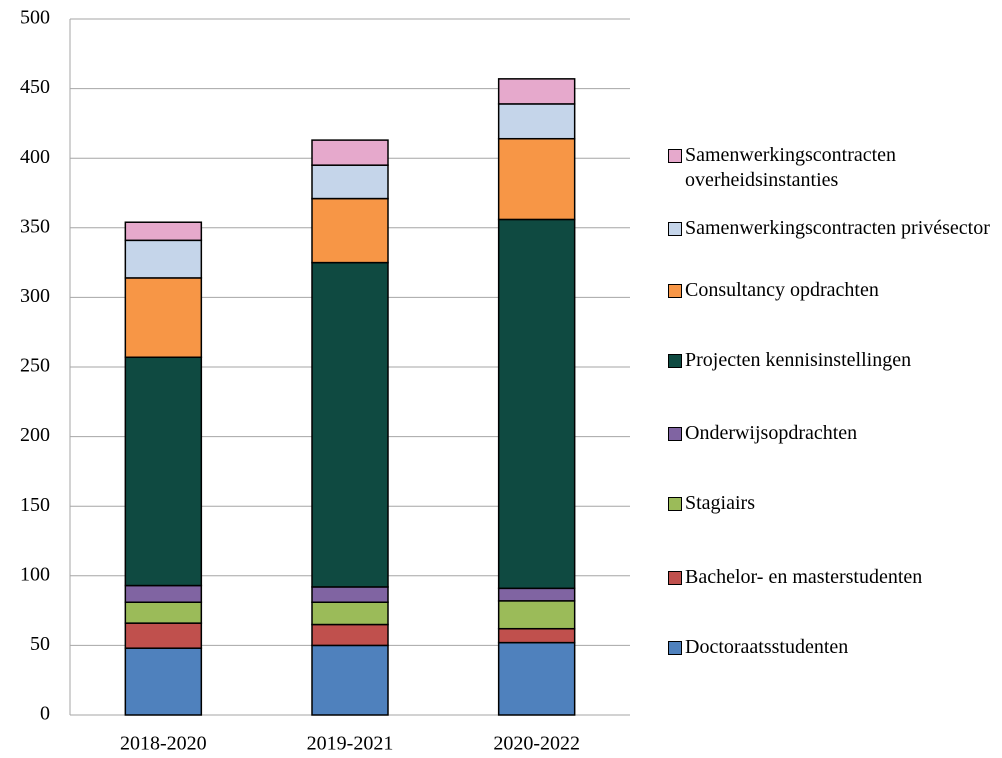  I want to click on x-tick-label: 2019-2021, so click(350, 744).